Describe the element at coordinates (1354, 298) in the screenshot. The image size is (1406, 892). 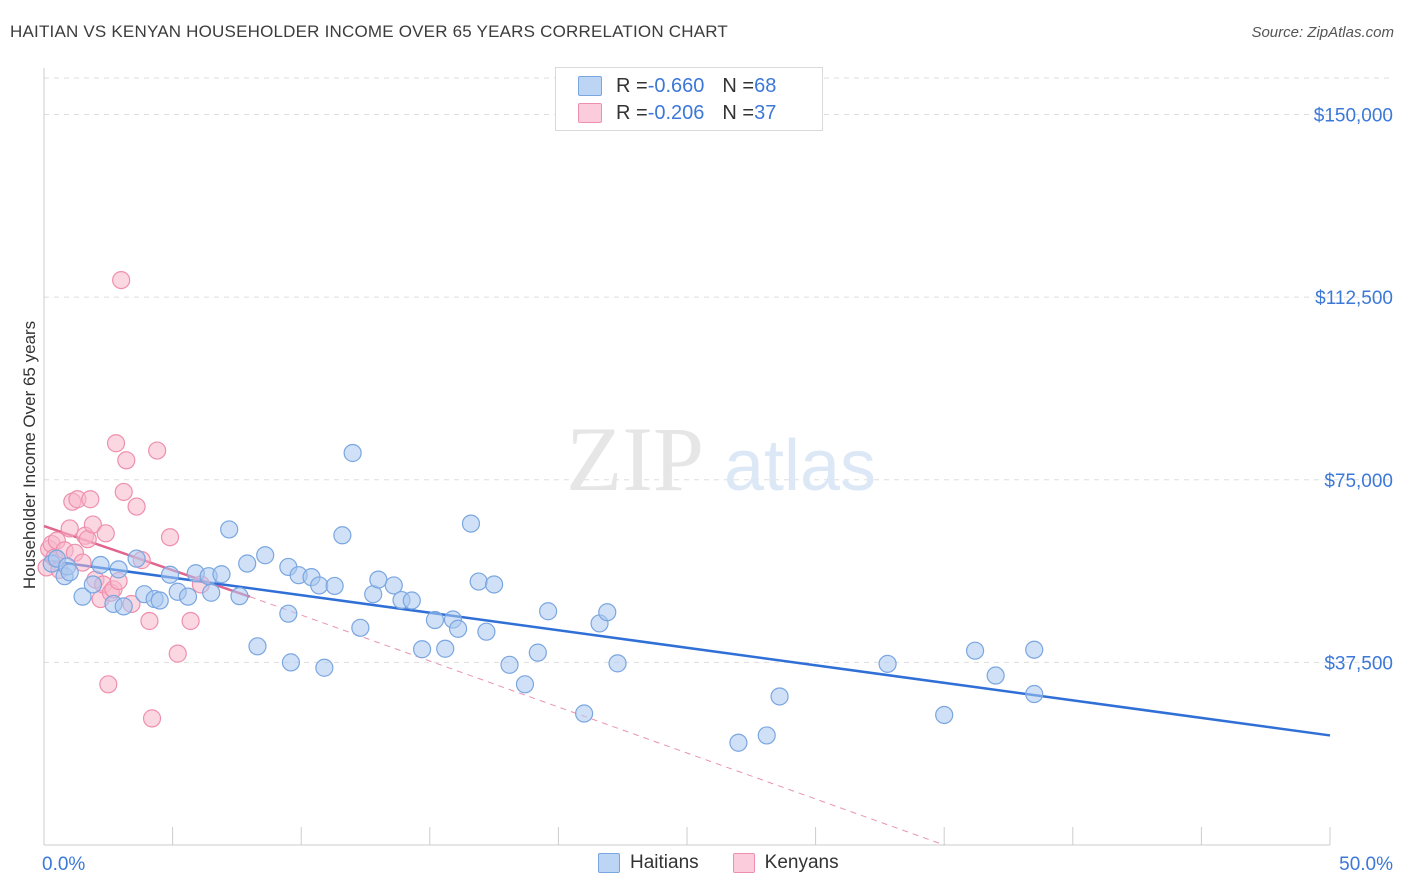
I see `y-tick-label: $112,500` at that location.